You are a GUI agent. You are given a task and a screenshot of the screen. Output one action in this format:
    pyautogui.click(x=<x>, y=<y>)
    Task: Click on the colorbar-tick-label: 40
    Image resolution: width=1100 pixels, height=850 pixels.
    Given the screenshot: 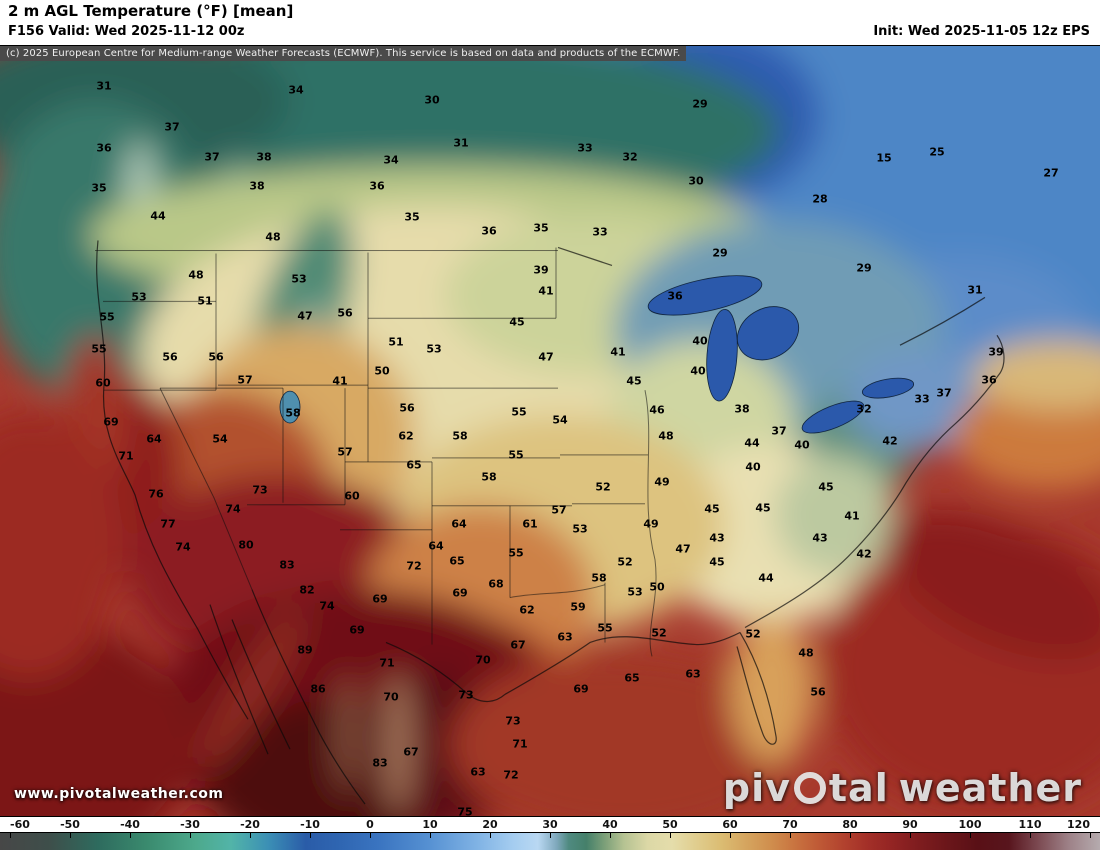 What is the action you would take?
    pyautogui.click(x=610, y=824)
    